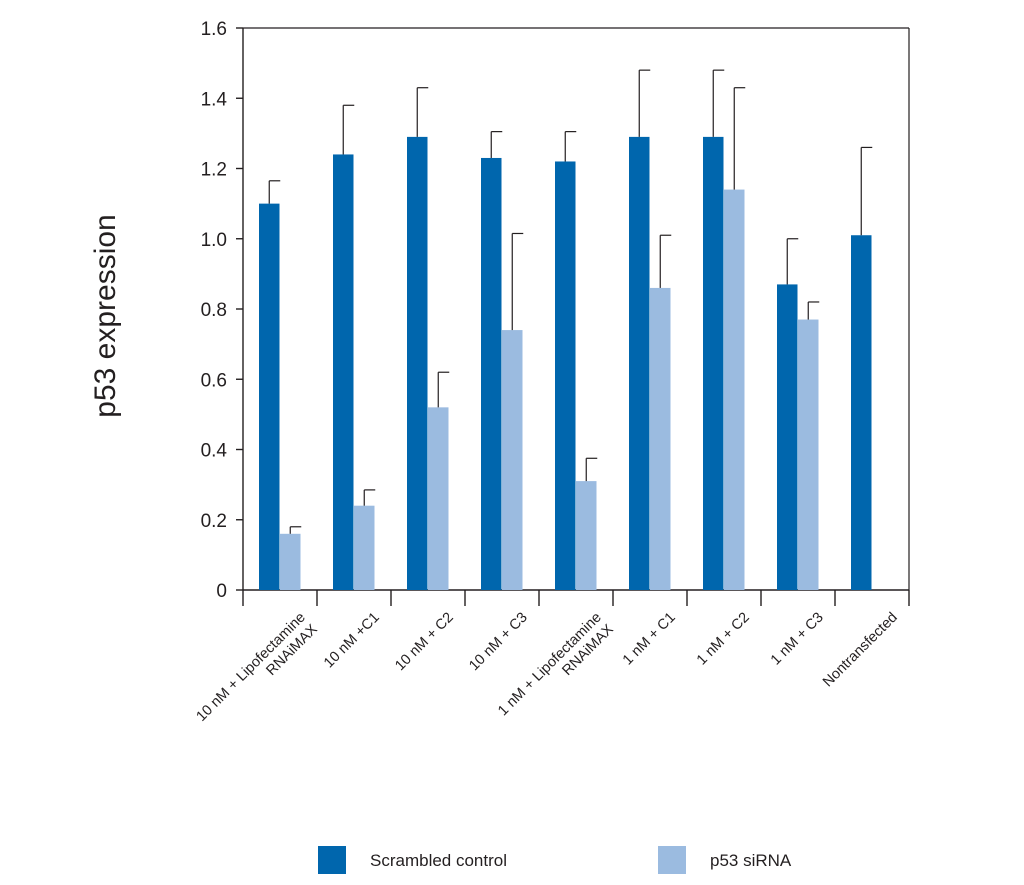 This screenshot has width=1024, height=885. I want to click on x-category-label: 1 nM + C3, so click(797, 639).